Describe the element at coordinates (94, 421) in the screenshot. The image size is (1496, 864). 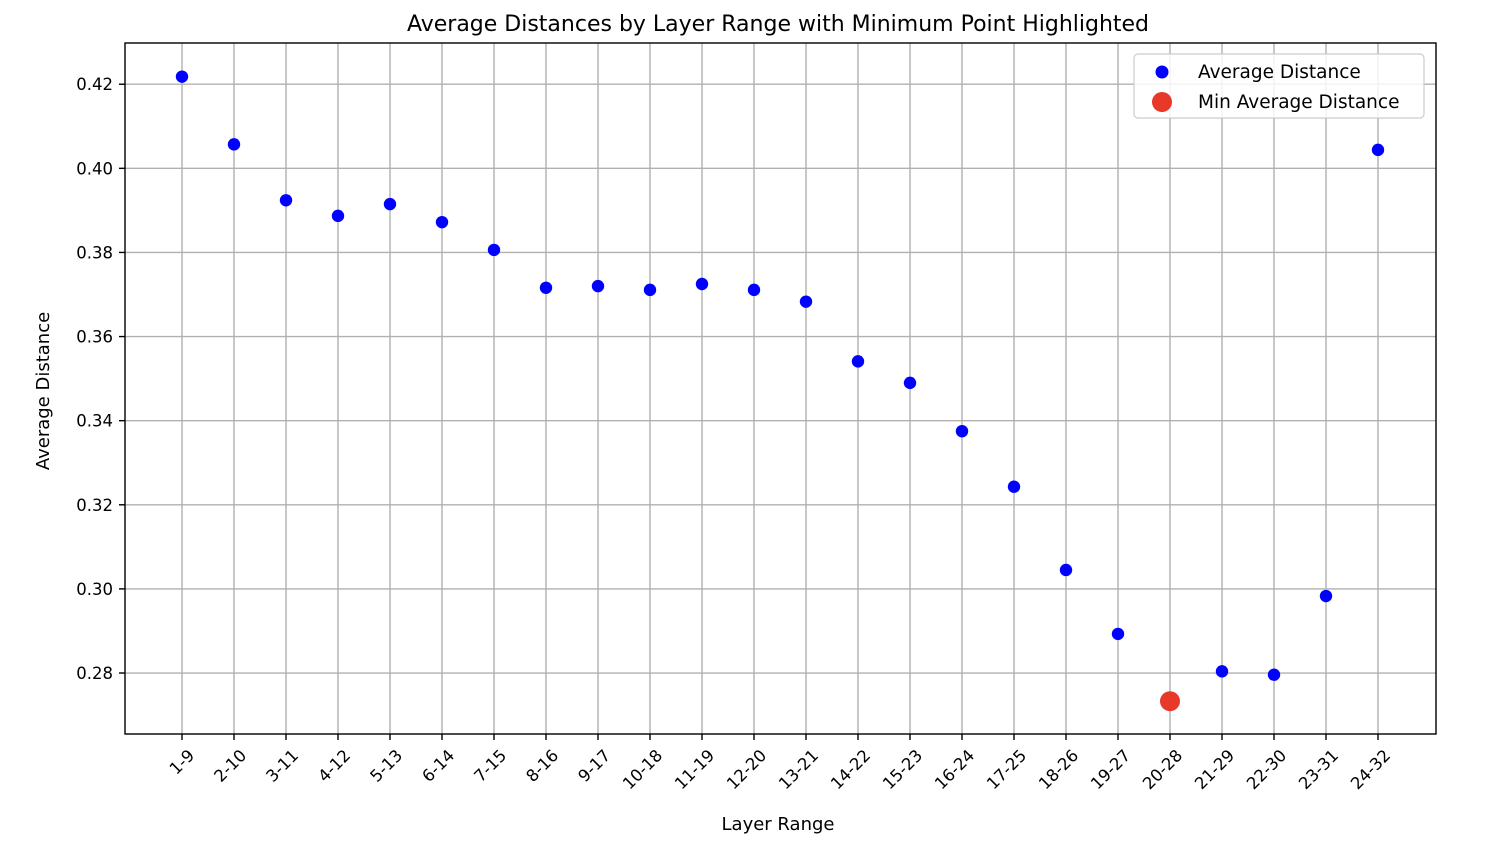
I see `y-tick-label: 0.34` at that location.